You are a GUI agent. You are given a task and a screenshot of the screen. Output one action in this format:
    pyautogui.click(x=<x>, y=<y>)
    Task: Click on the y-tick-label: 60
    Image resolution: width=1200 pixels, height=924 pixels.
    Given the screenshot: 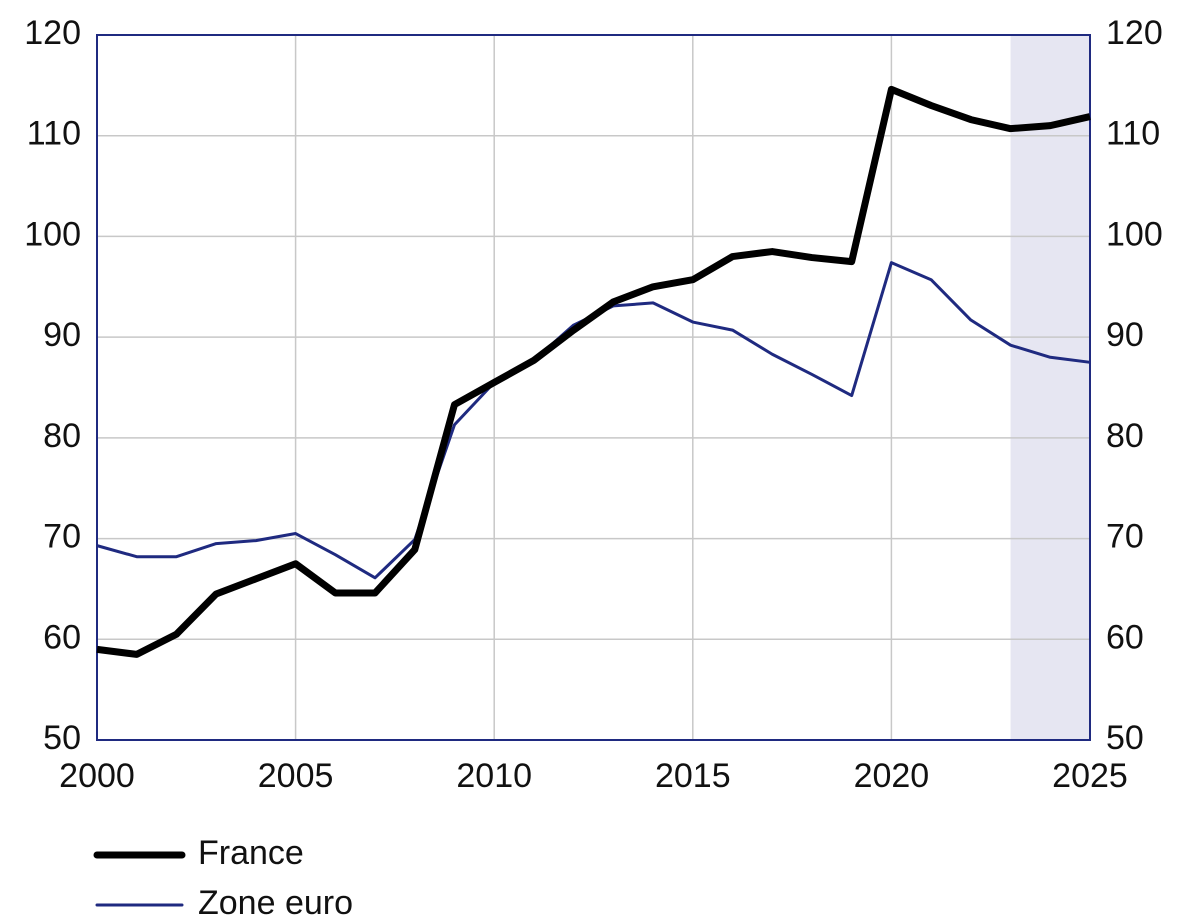 What is the action you would take?
    pyautogui.click(x=62, y=637)
    